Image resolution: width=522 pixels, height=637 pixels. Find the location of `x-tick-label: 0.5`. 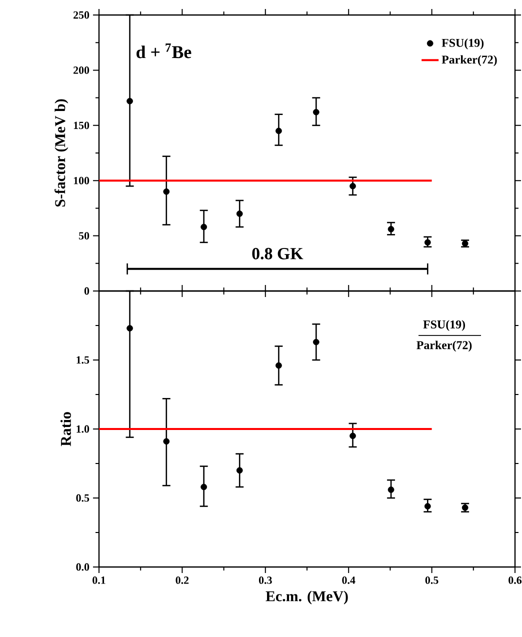

x-tick-label: 0.5 is located at coordinates (431, 580).